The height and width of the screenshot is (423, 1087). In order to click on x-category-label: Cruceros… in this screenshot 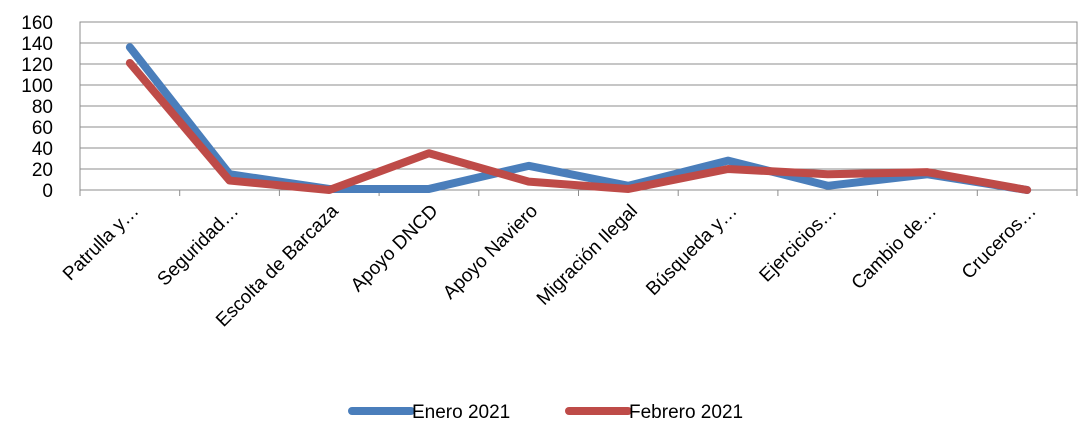, I will do `click(999, 242)`.